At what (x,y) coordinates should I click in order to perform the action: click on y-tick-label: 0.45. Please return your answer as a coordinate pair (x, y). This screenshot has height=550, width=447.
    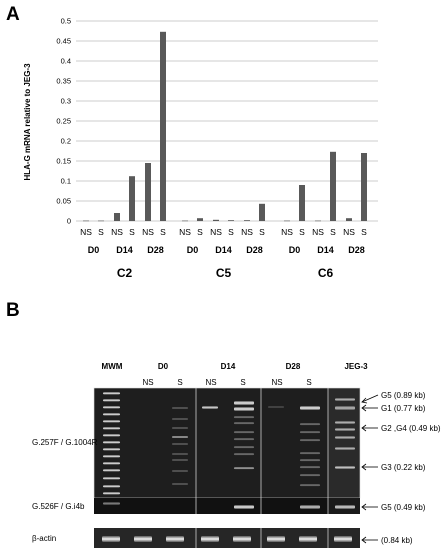
    Looking at the image, I should click on (63, 41).